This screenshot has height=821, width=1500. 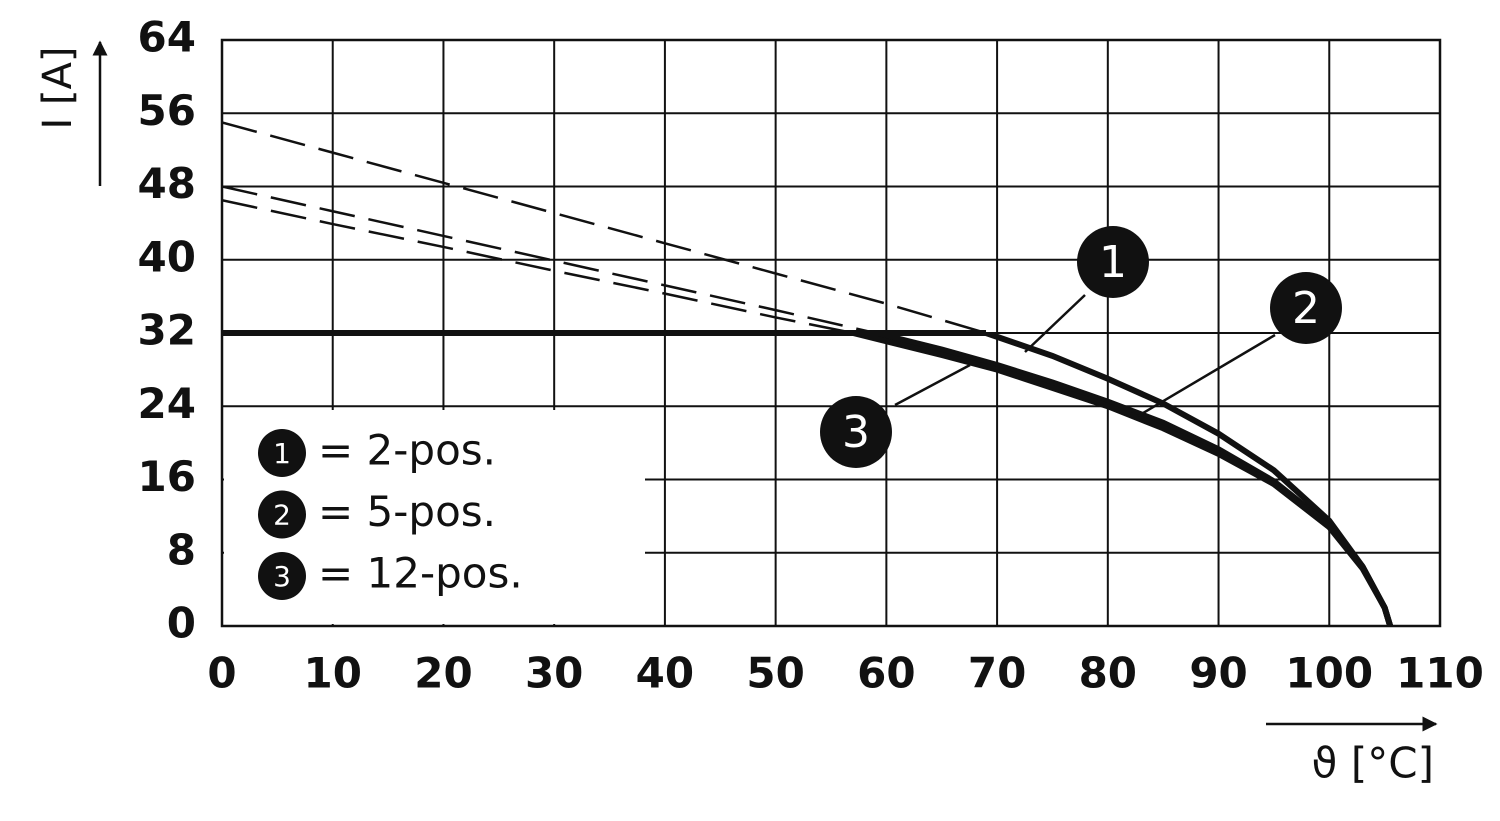 What do you see at coordinates (167, 403) in the screenshot?
I see `y-tick-label: 24` at bounding box center [167, 403].